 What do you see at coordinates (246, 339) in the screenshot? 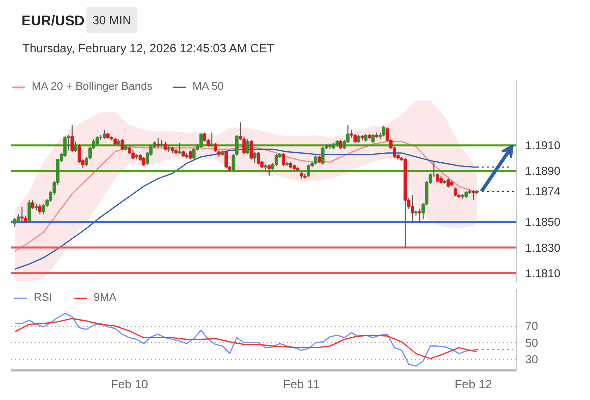
I see `line-series` at bounding box center [246, 339].